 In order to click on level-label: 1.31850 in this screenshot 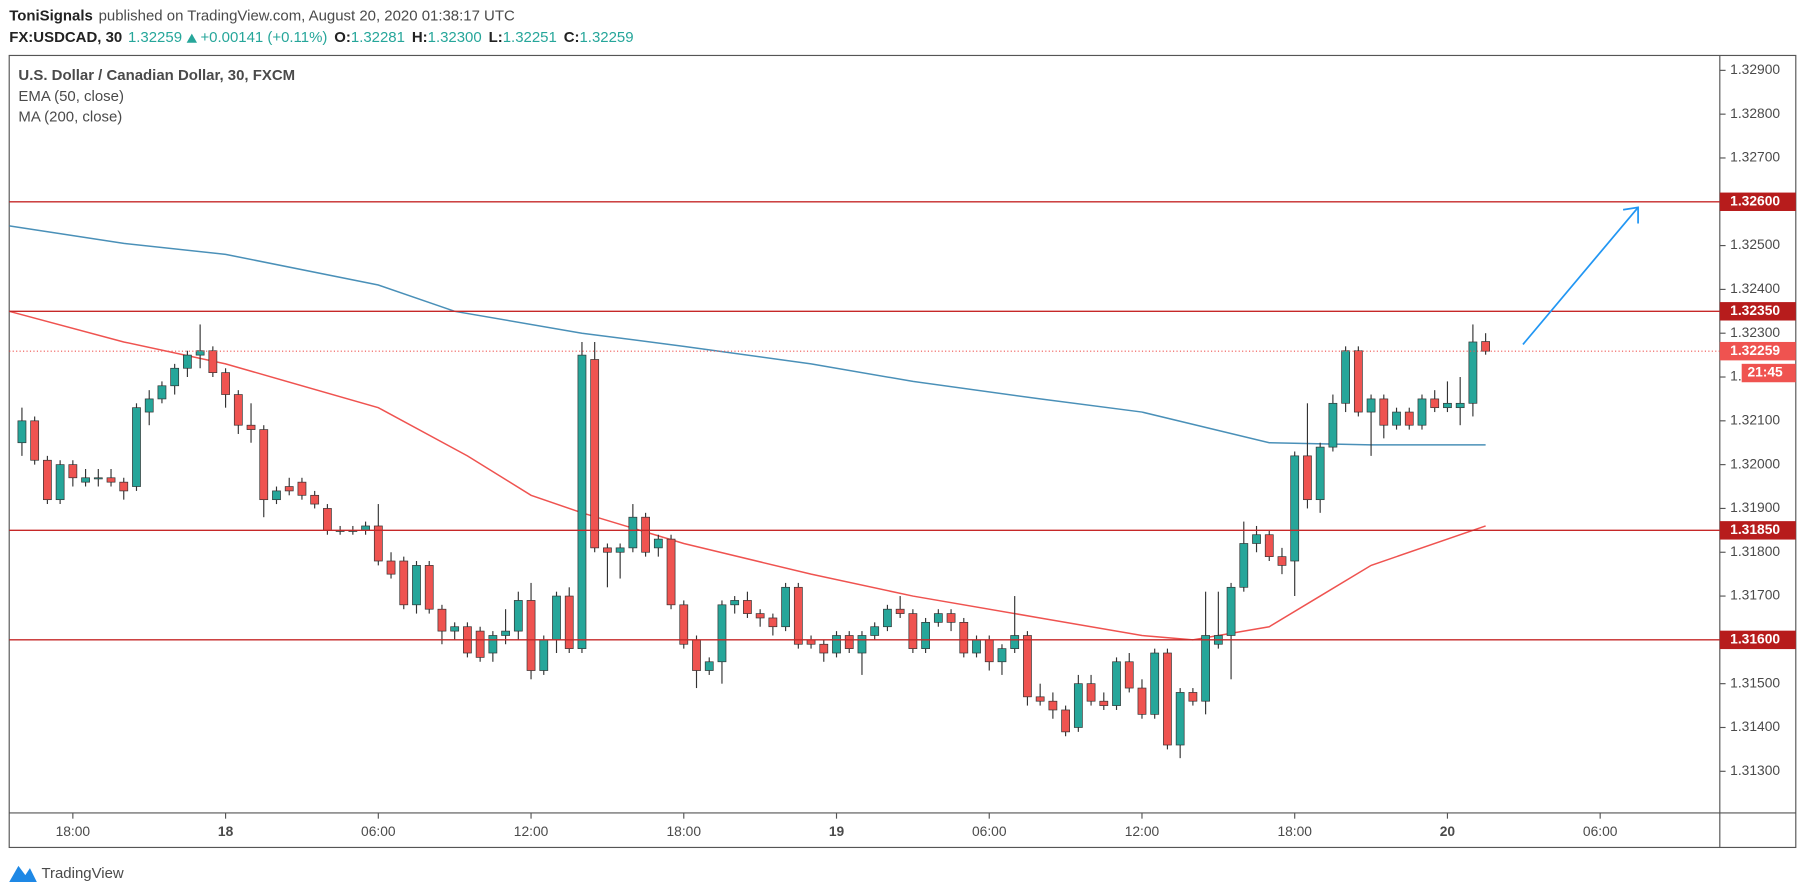, I will do `click(1755, 529)`.